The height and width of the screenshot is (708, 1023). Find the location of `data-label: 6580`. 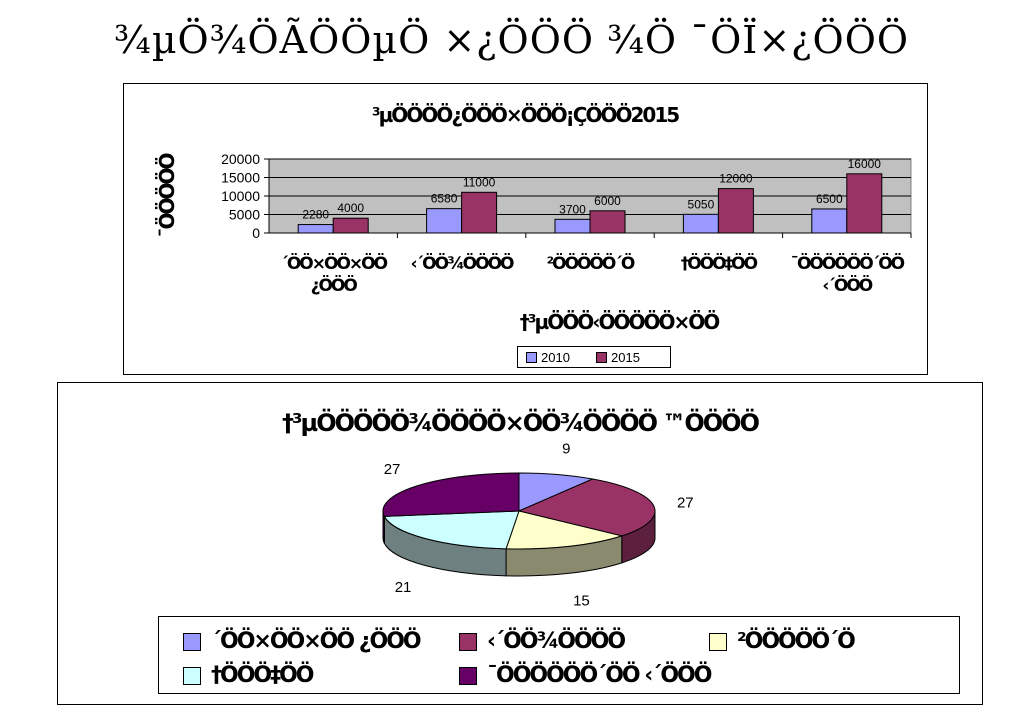

data-label: 6580 is located at coordinates (444, 199).